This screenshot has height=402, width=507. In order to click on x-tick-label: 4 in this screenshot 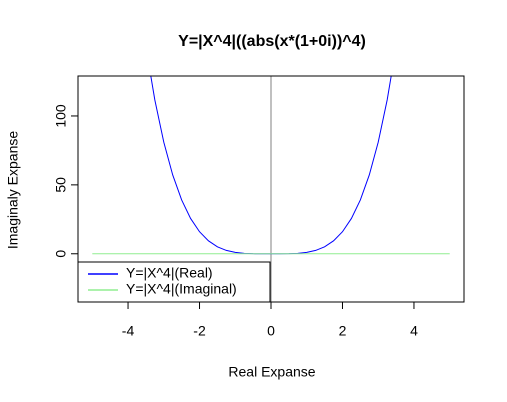, I will do `click(414, 331)`.